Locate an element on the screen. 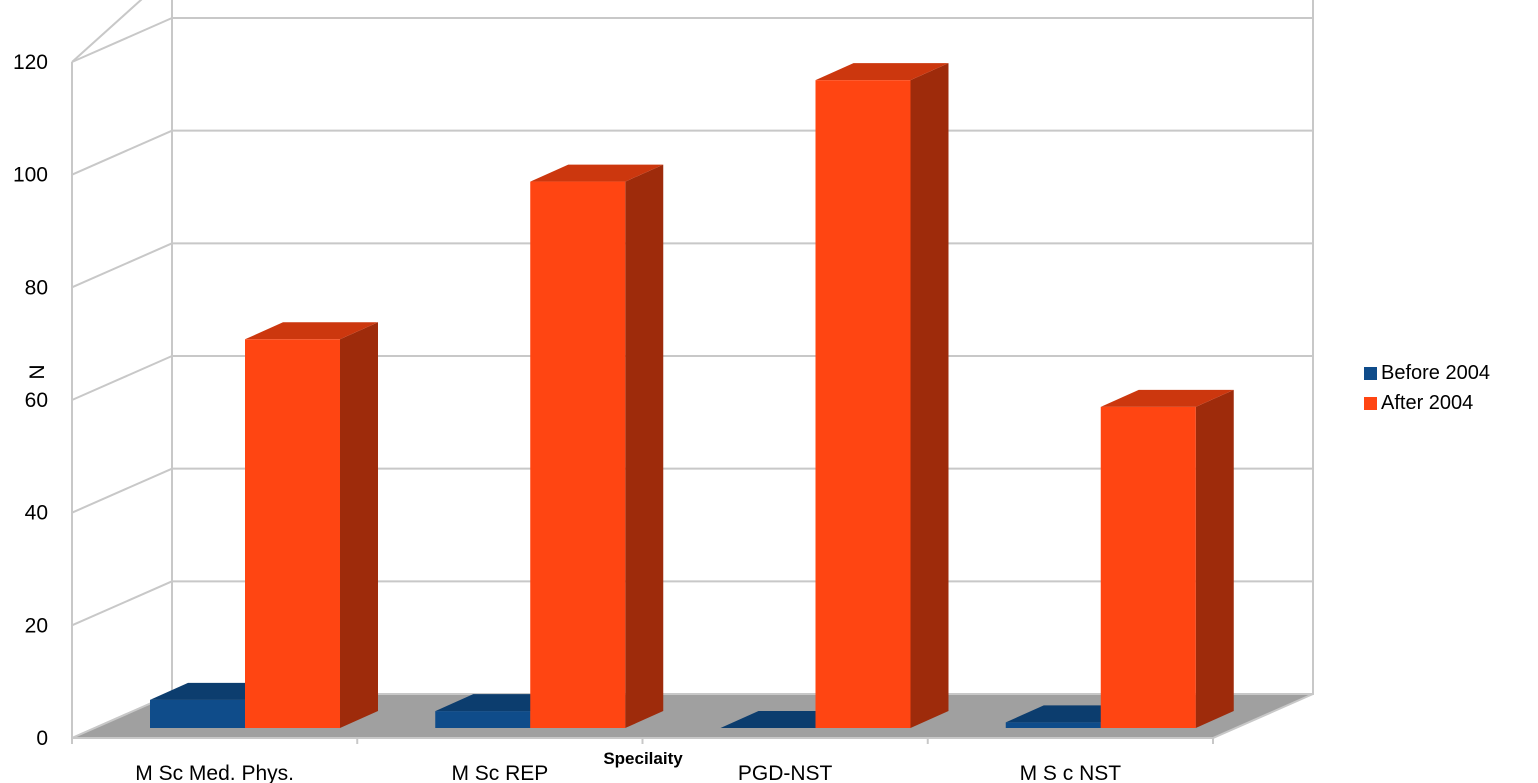 Image resolution: width=1538 pixels, height=783 pixels. legend-label-after-2004: After 2004 is located at coordinates (1427, 402).